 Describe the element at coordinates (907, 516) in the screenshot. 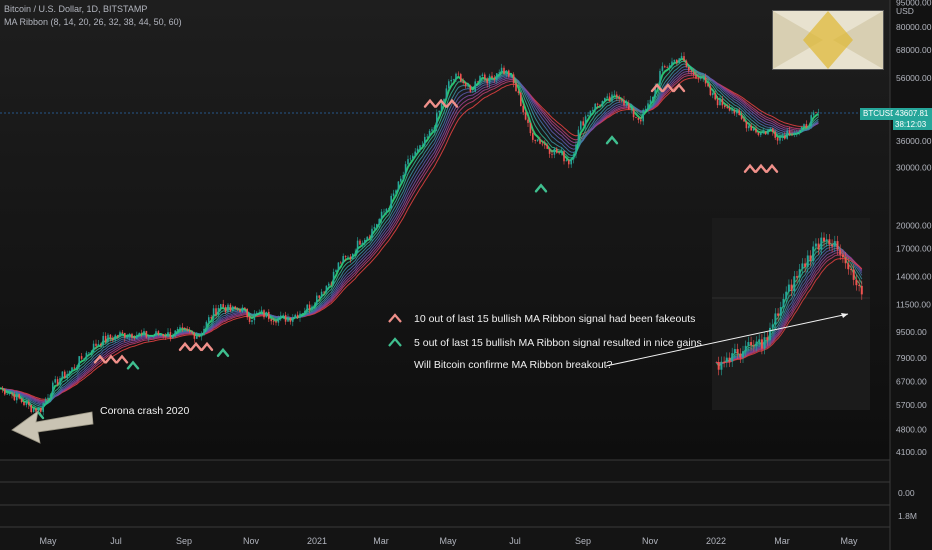

I see `pane2-value: 1.8M` at that location.